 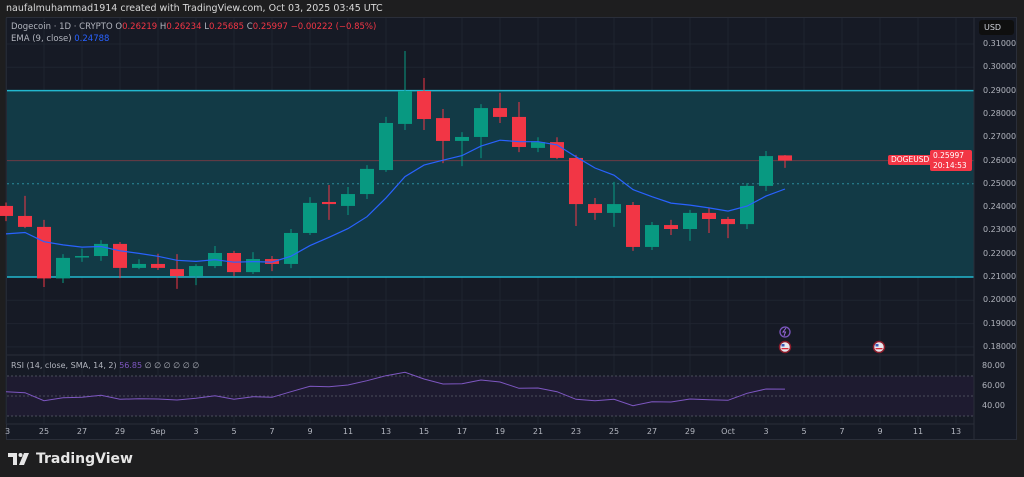 What do you see at coordinates (249, 27) in the screenshot?
I see `close-label: C` at bounding box center [249, 27].